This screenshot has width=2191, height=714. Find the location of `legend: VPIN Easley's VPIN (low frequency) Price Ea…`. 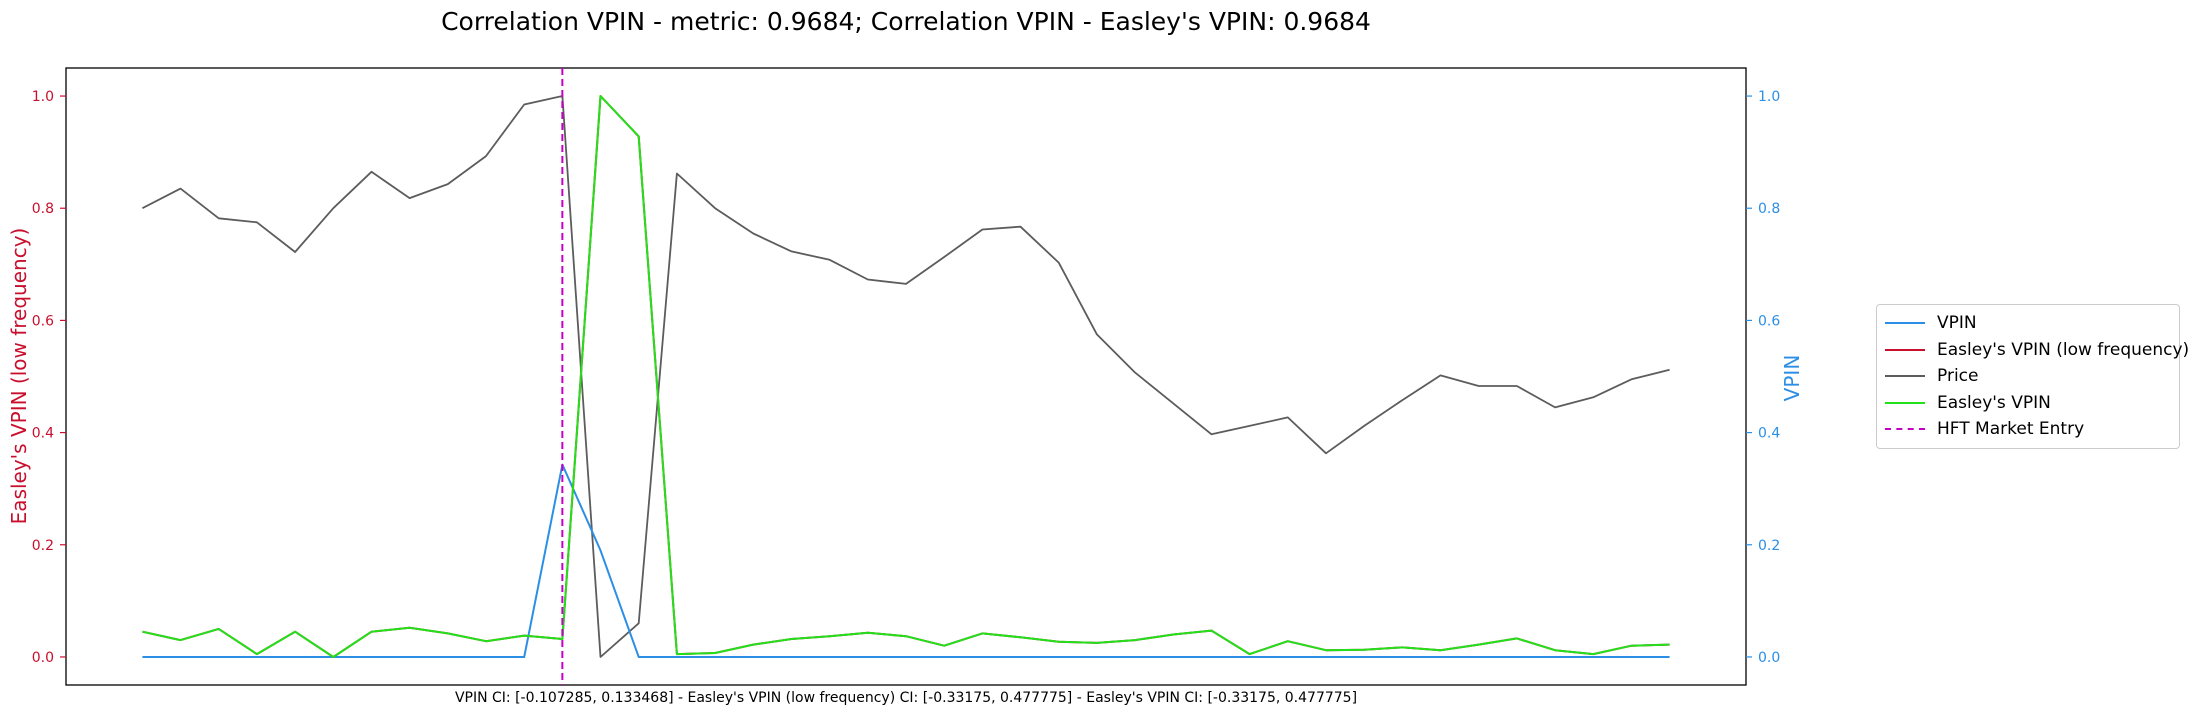

legend: VPIN Easley's VPIN (low frequency) Price Ea… is located at coordinates (2032, 376).